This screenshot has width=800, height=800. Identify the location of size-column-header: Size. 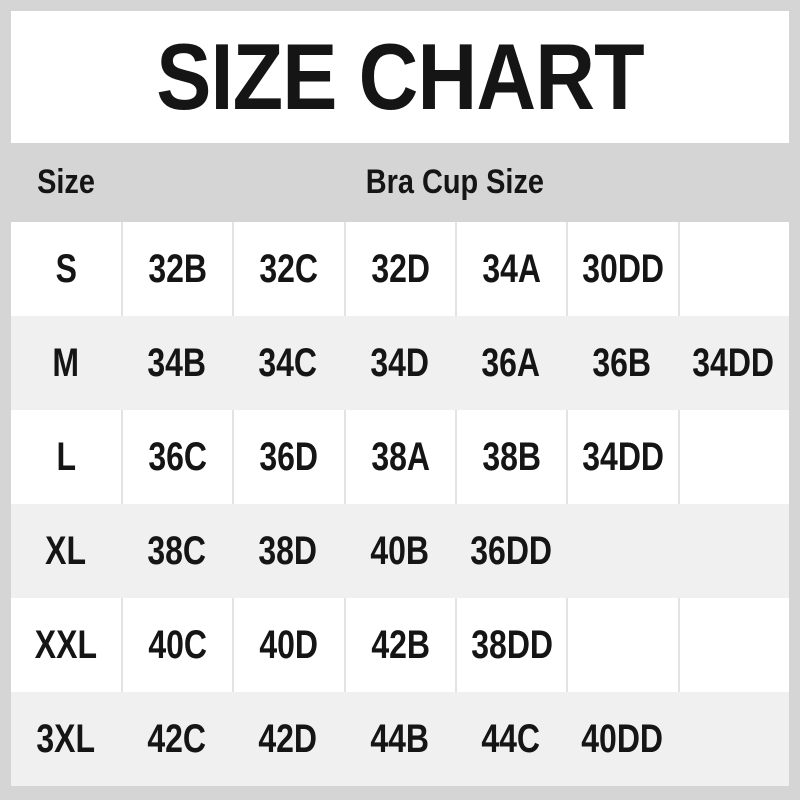
(66, 182).